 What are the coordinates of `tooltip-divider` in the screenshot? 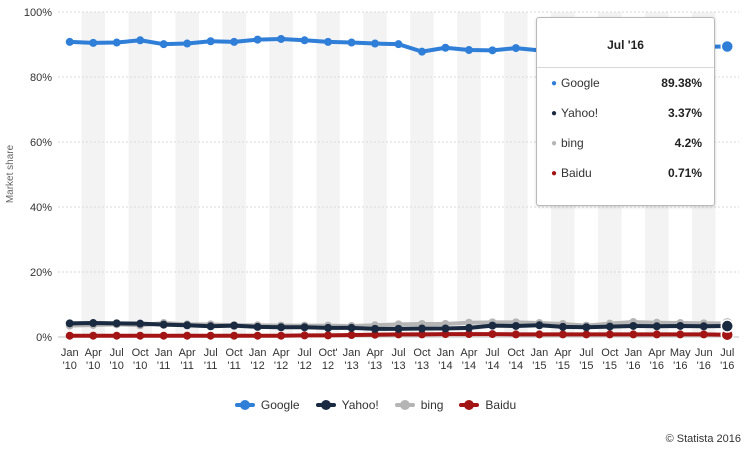 It's located at (625, 67).